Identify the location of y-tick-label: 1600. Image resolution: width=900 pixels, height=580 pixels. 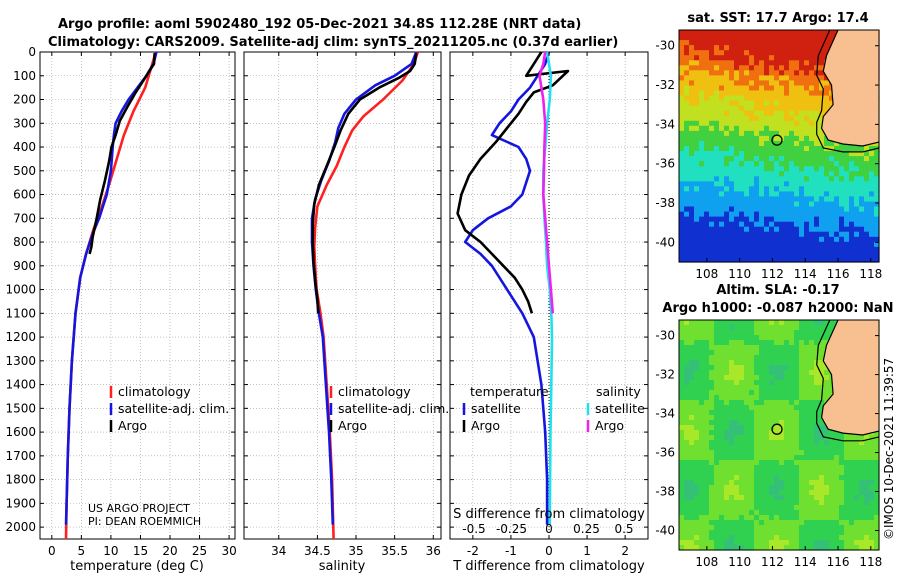
(20, 432).